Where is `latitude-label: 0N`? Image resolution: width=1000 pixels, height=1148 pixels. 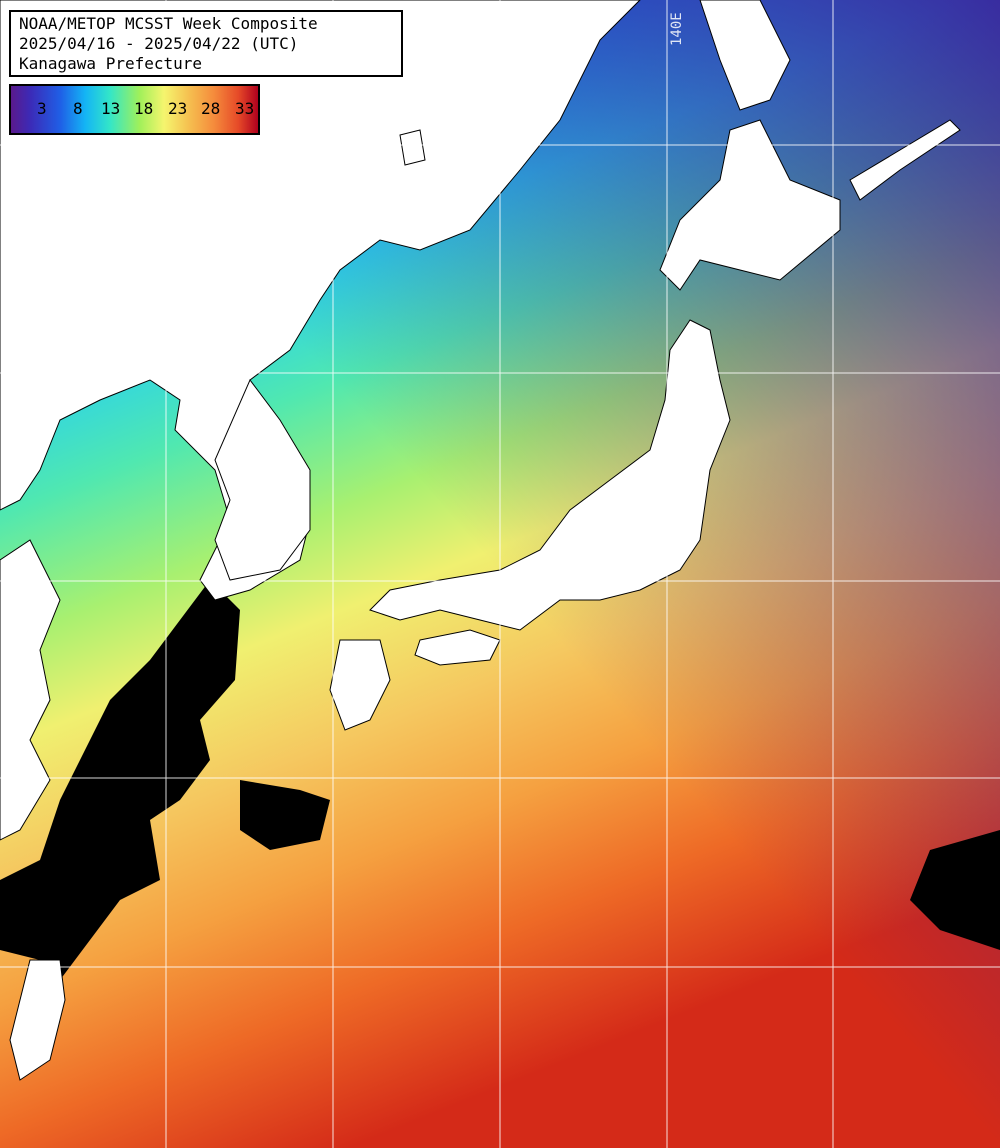 latitude-label: 0N is located at coordinates (26, 361).